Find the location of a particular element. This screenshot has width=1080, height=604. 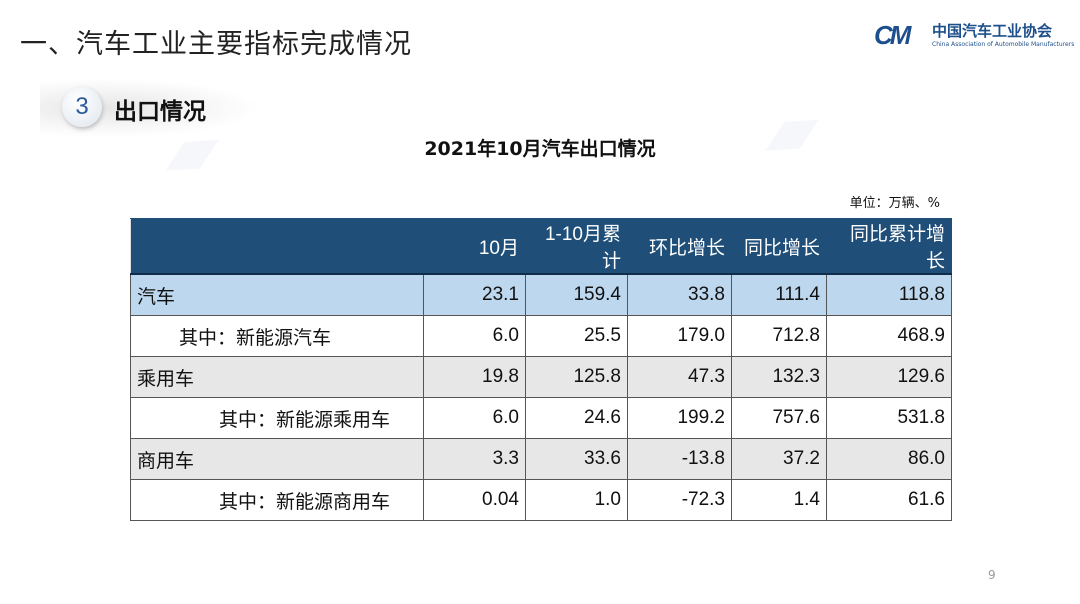

row-label: 其中：新能源乘用车 is located at coordinates (277, 418).